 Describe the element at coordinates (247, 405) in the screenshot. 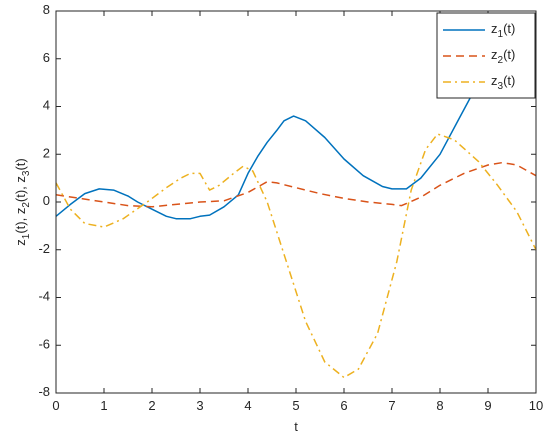

I see `x-tick-label: 4` at that location.